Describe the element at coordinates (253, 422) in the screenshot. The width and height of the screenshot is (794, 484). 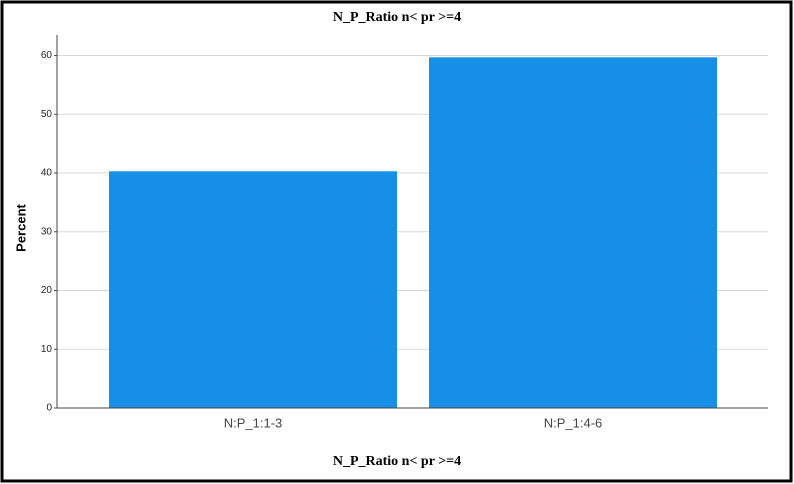
I see `x-tick-label: N:P_1:1-3` at that location.